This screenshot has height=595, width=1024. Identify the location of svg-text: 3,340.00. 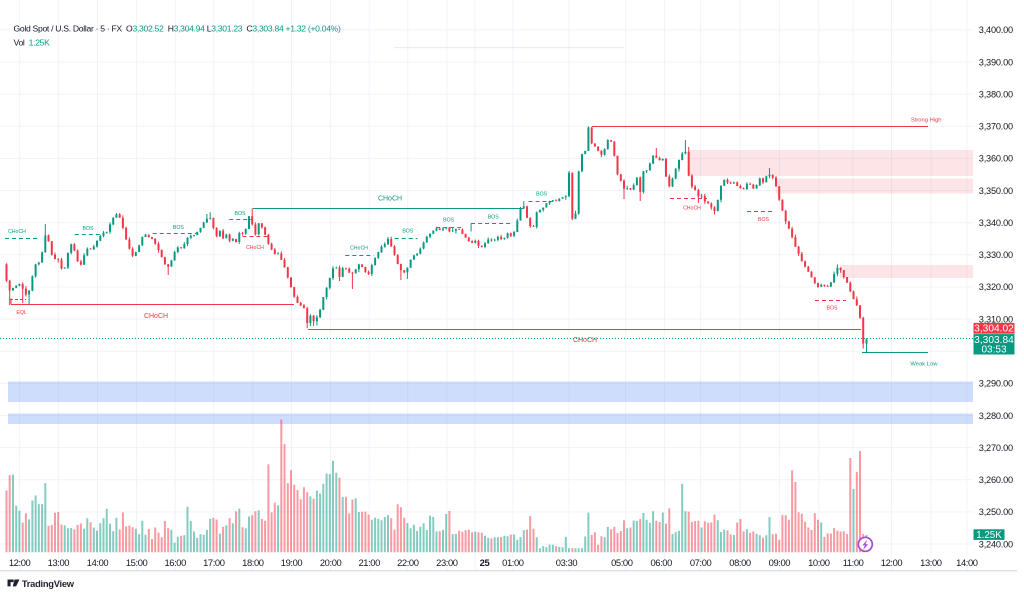
(996, 223).